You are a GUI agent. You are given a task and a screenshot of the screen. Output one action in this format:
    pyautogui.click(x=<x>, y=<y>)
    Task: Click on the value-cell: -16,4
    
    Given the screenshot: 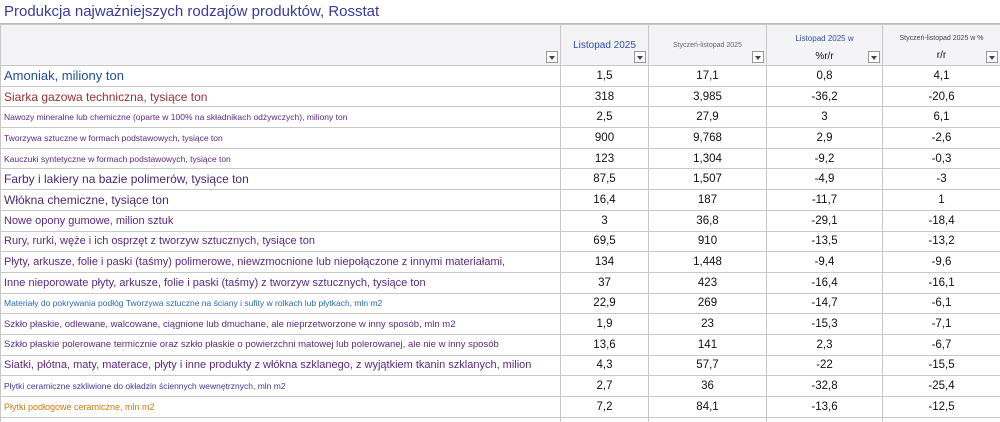 What is the action you would take?
    pyautogui.click(x=824, y=282)
    